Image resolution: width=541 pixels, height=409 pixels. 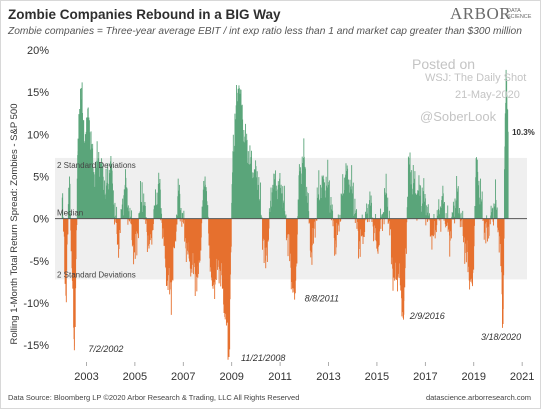 I want to click on y-tick-label: 0%, so click(x=41, y=220).